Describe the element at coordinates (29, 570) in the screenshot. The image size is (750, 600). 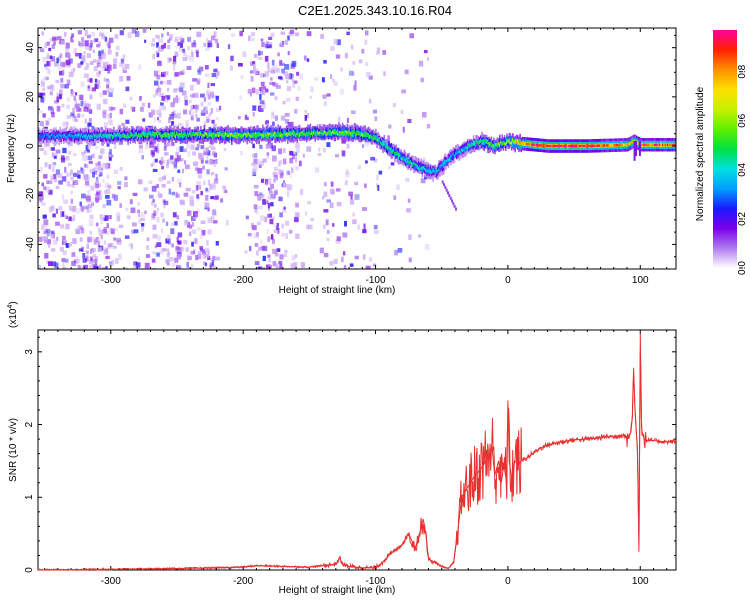
I see `snr-y-tick-label: 0` at that location.